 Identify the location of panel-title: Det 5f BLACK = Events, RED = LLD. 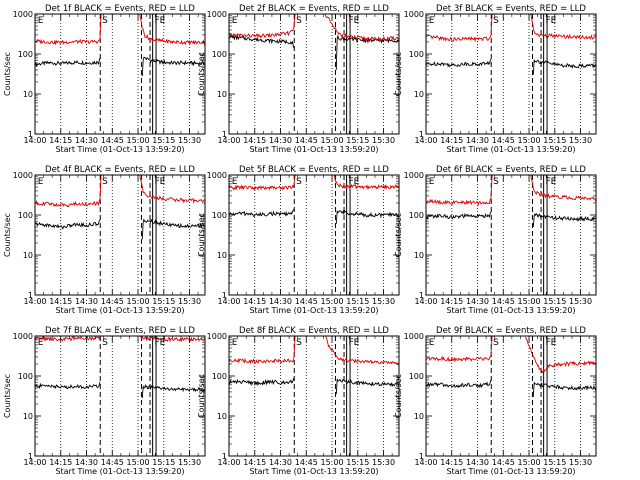
(314, 170).